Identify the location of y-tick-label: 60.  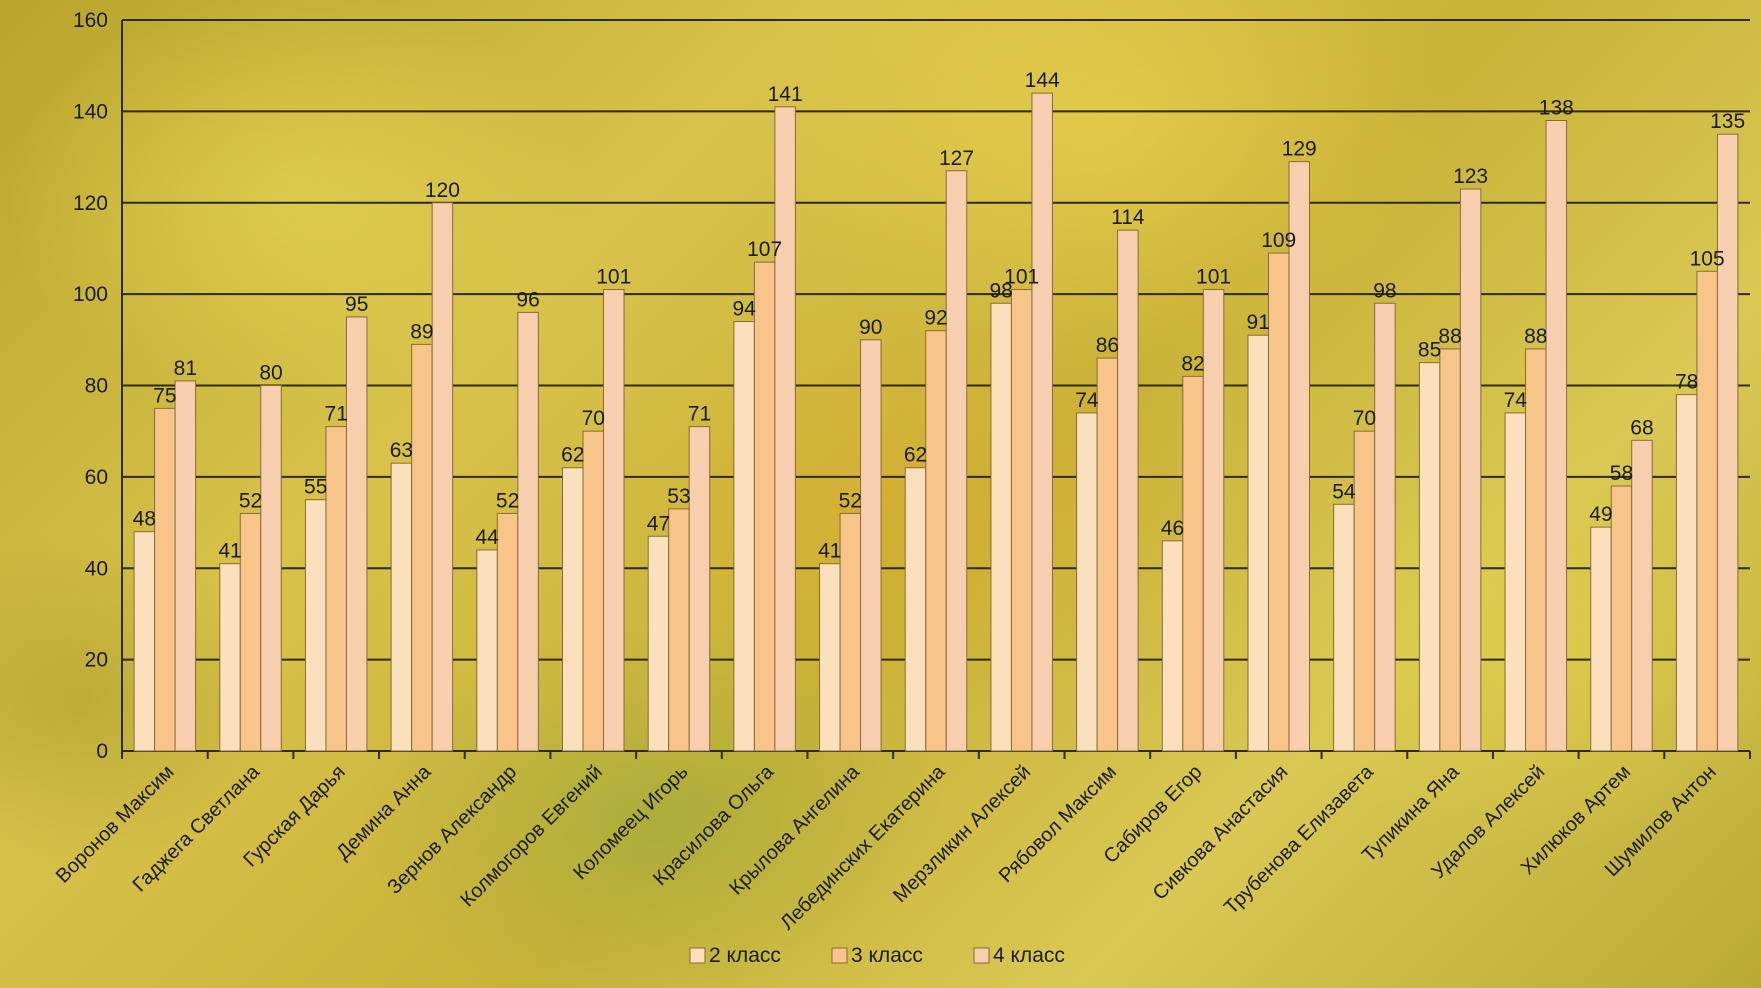
(96, 477).